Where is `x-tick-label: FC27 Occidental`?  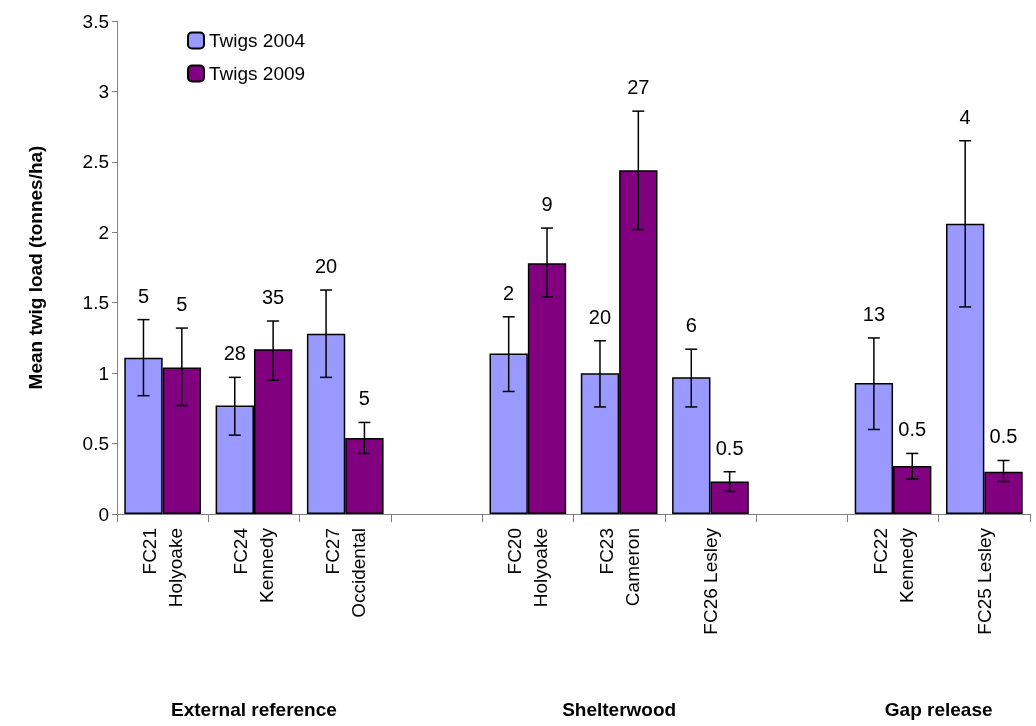
x-tick-label: FC27 Occidental is located at coordinates (345, 573).